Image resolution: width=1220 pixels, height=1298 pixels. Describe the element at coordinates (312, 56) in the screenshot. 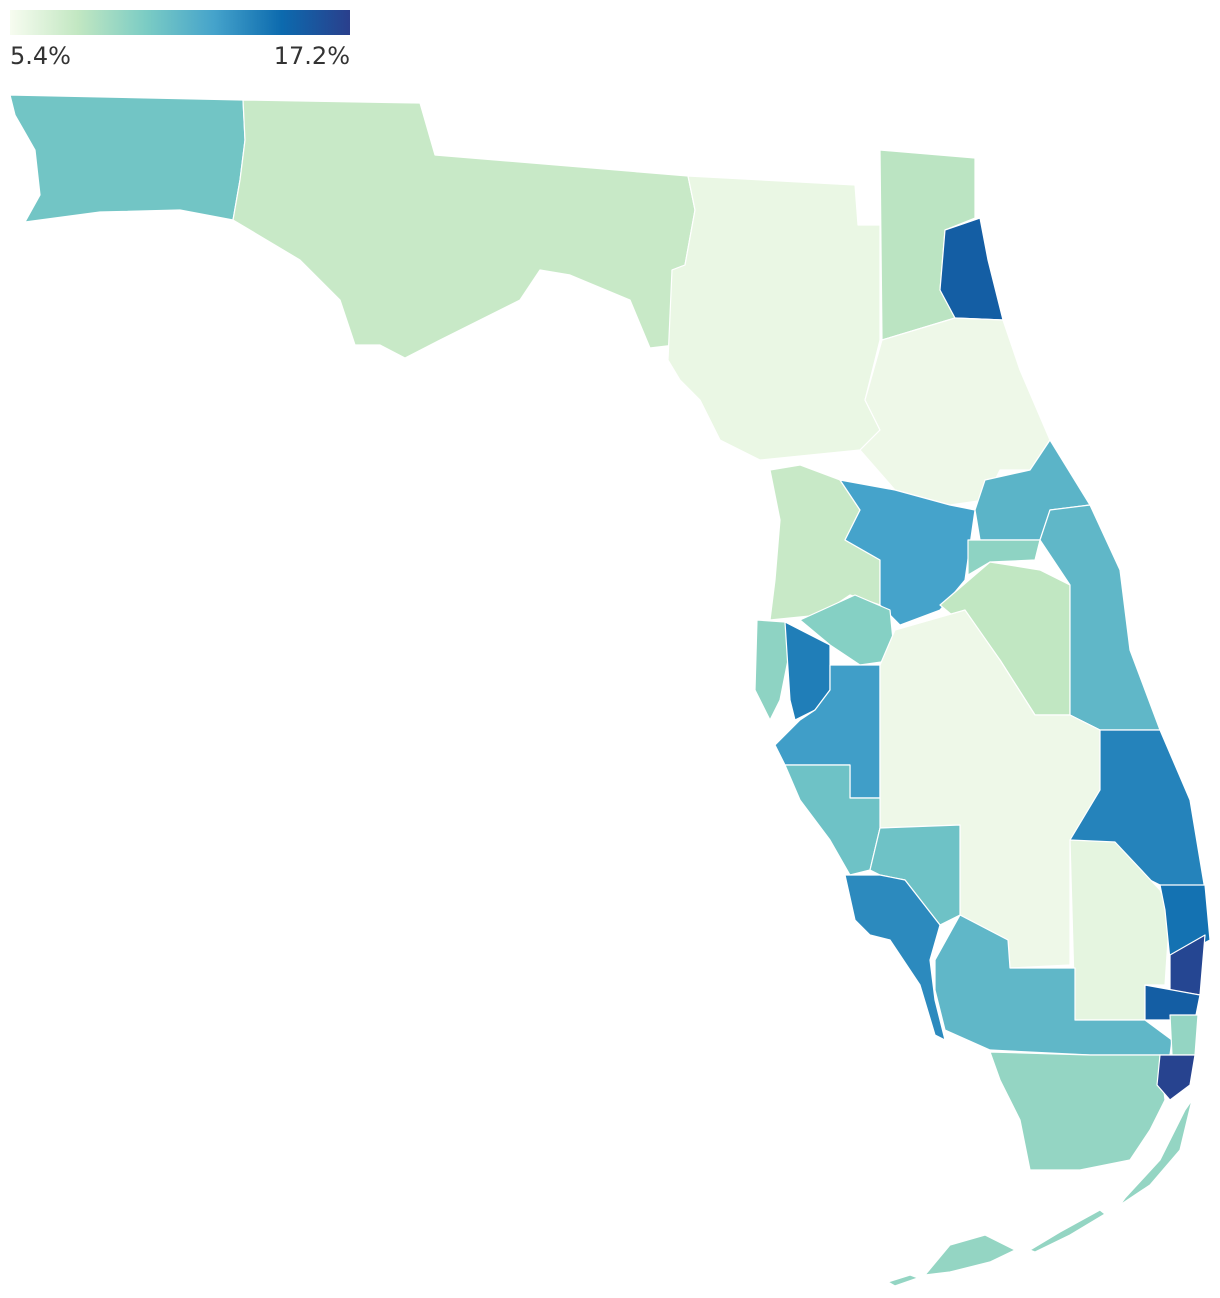

I see `legend-label: 17.2%` at that location.